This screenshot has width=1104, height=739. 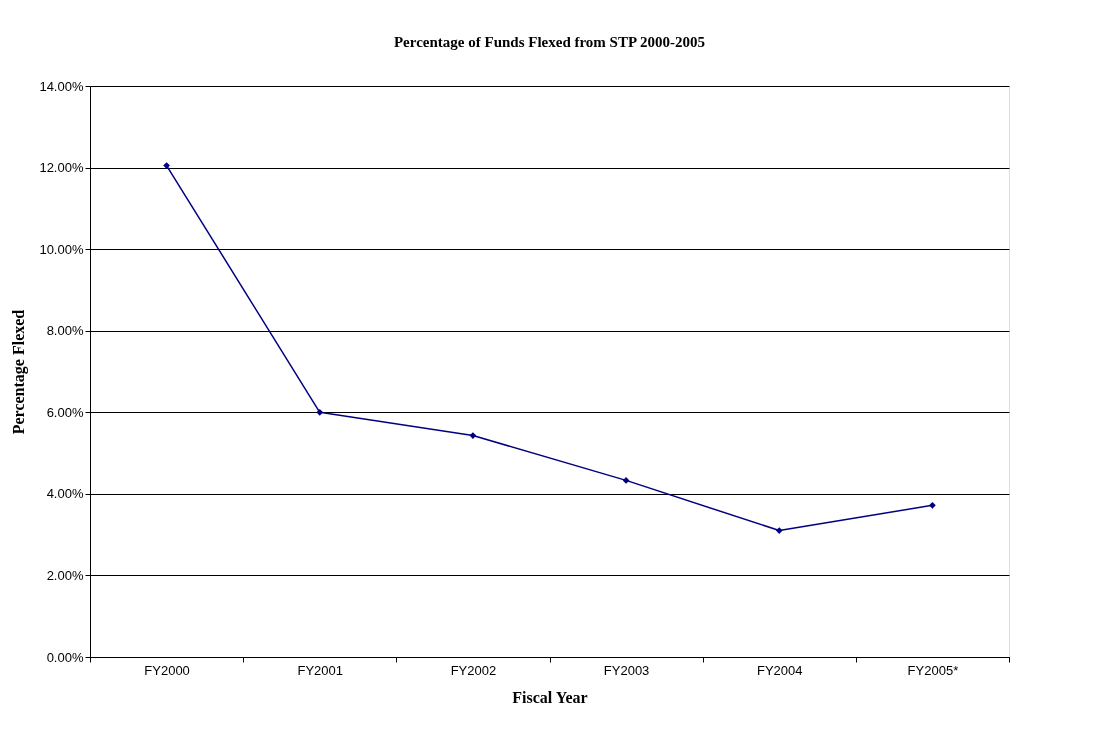 What do you see at coordinates (61, 249) in the screenshot?
I see `y-tick-label: 10.00%` at bounding box center [61, 249].